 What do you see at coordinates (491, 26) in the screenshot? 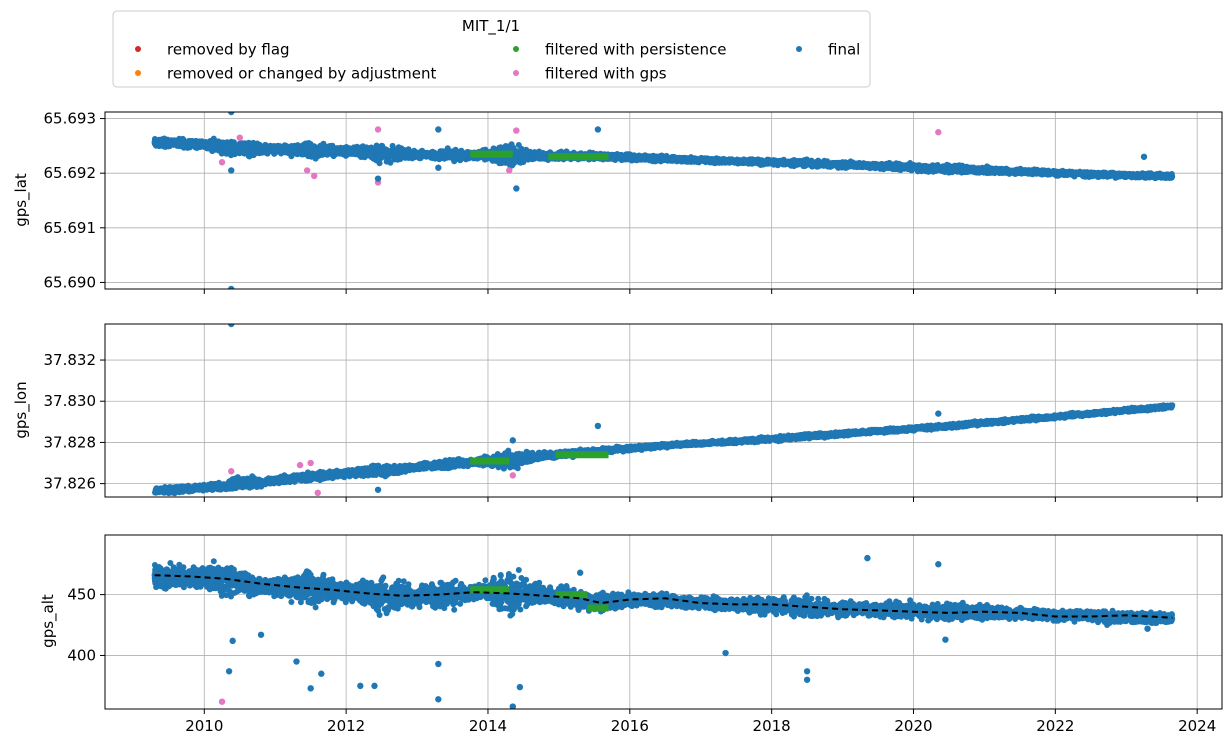
I see `legend-title: MIT_1/1` at bounding box center [491, 26].